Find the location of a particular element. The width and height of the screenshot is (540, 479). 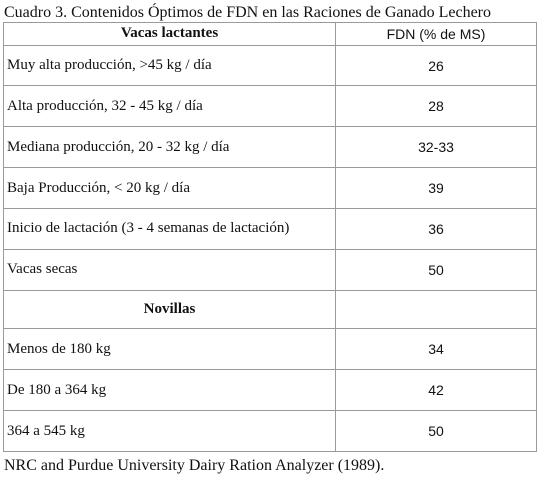

section-header-row: Novillas is located at coordinates (270, 309).